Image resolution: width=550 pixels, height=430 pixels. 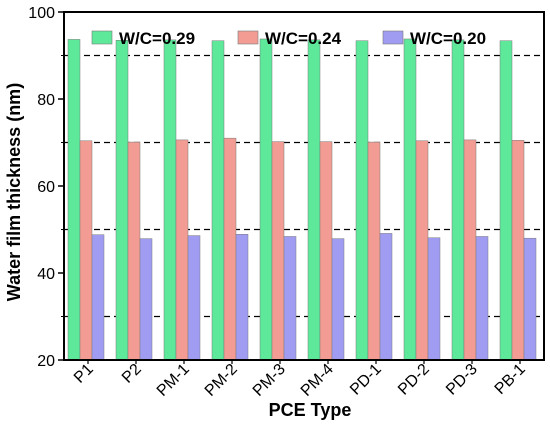 I want to click on legend: W/C=0.29 W/C=0.24 W/C=0.20, so click(x=288, y=38).